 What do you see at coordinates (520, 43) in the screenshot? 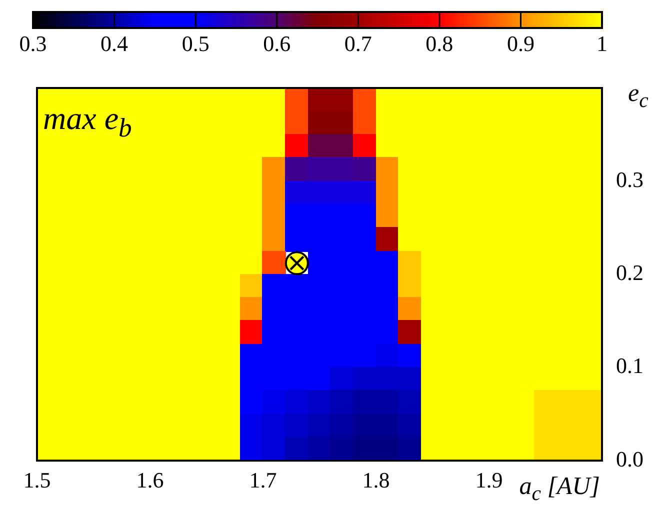
I see `color-bar-label: 0.9` at bounding box center [520, 43].